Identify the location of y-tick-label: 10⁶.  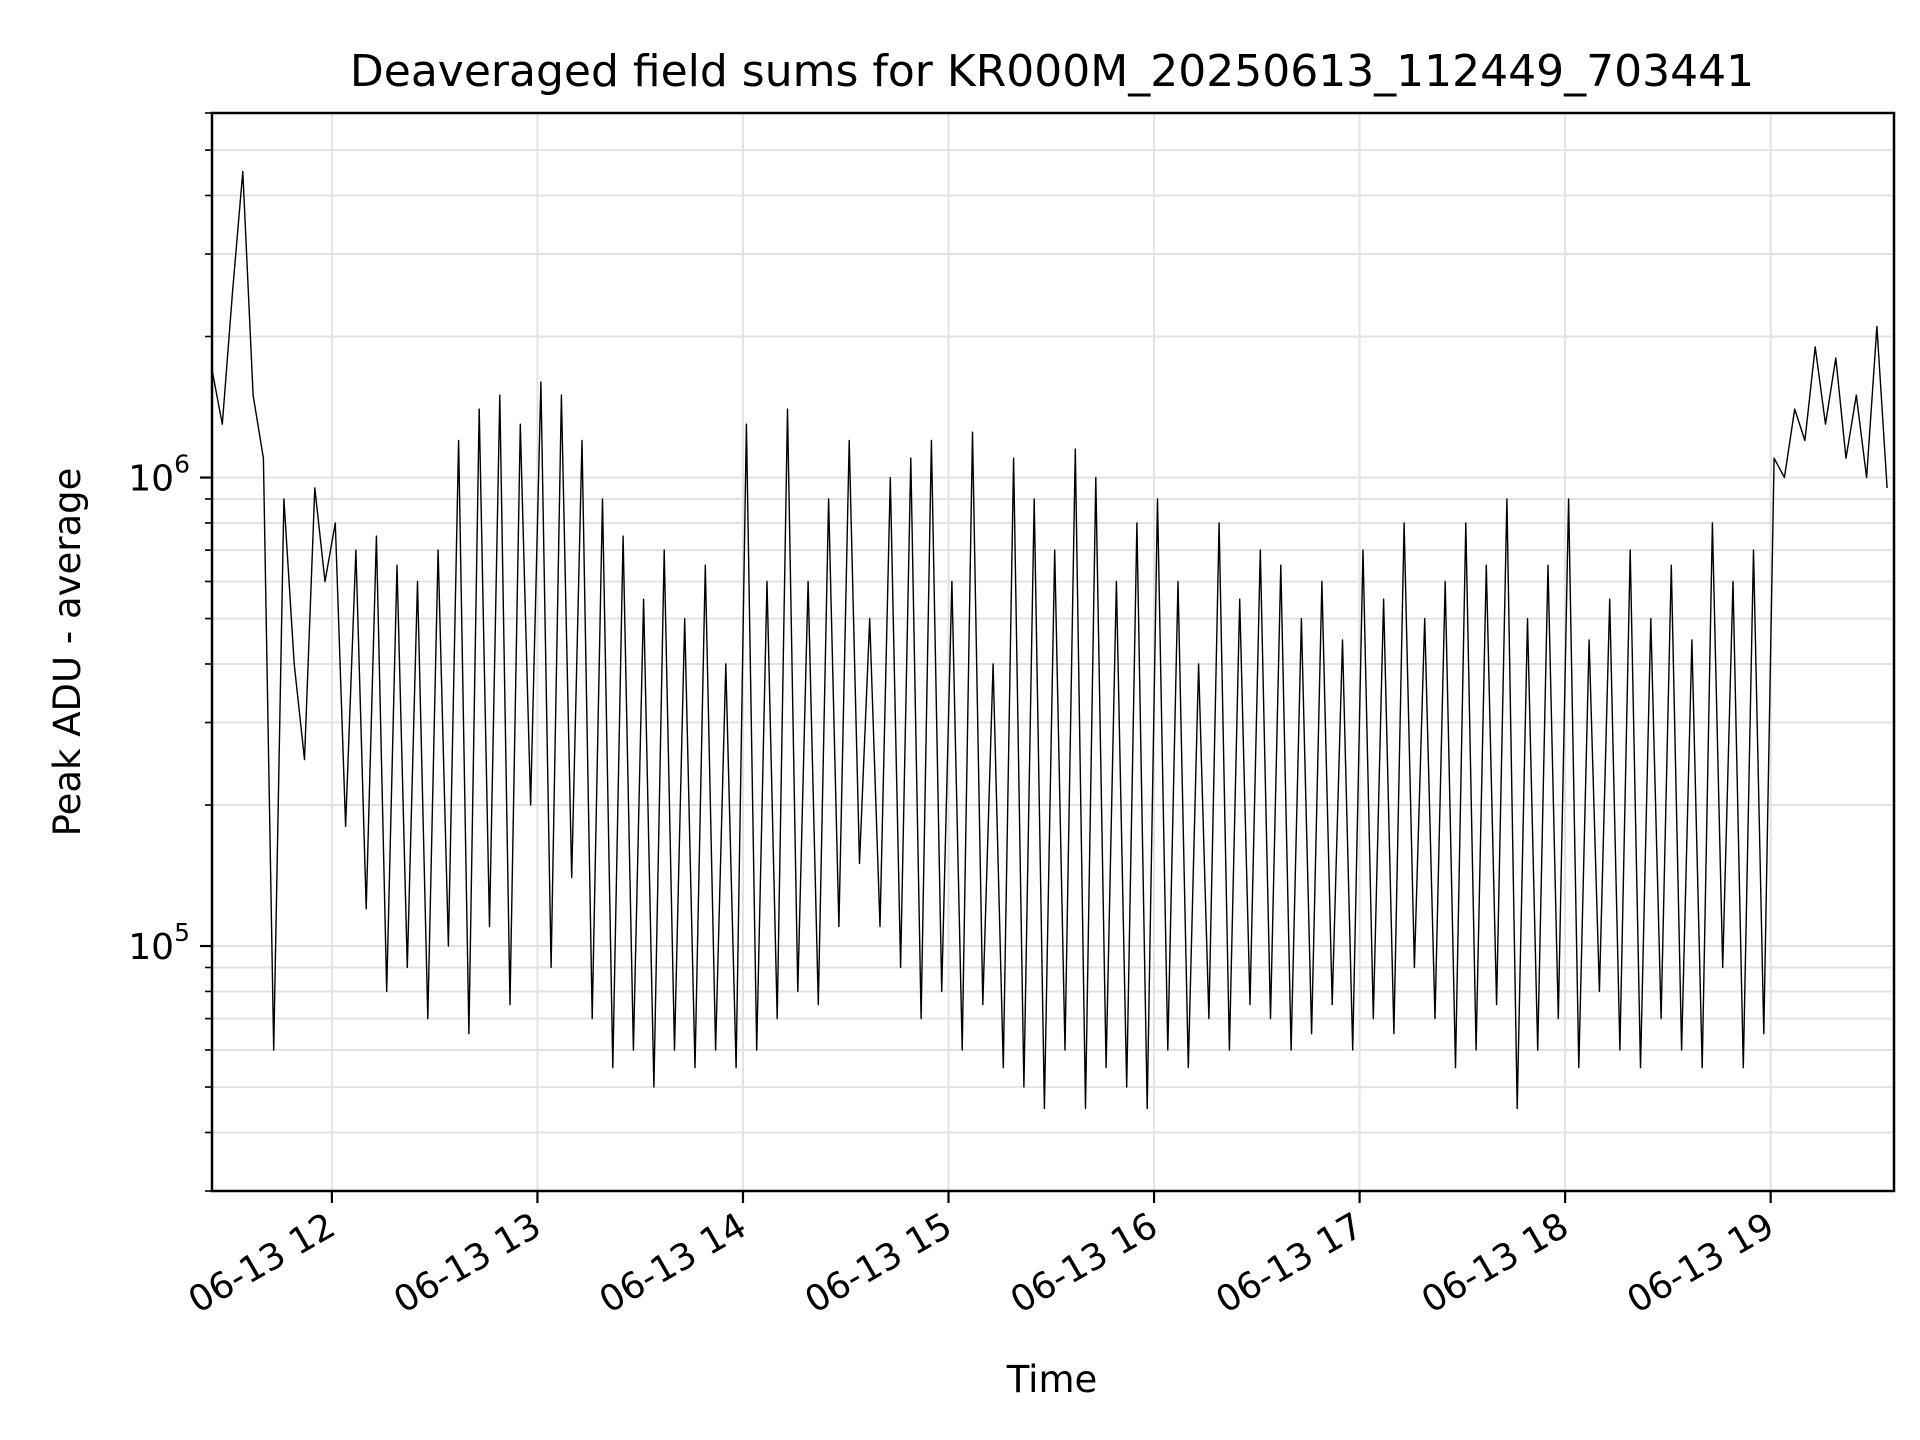
(159, 475).